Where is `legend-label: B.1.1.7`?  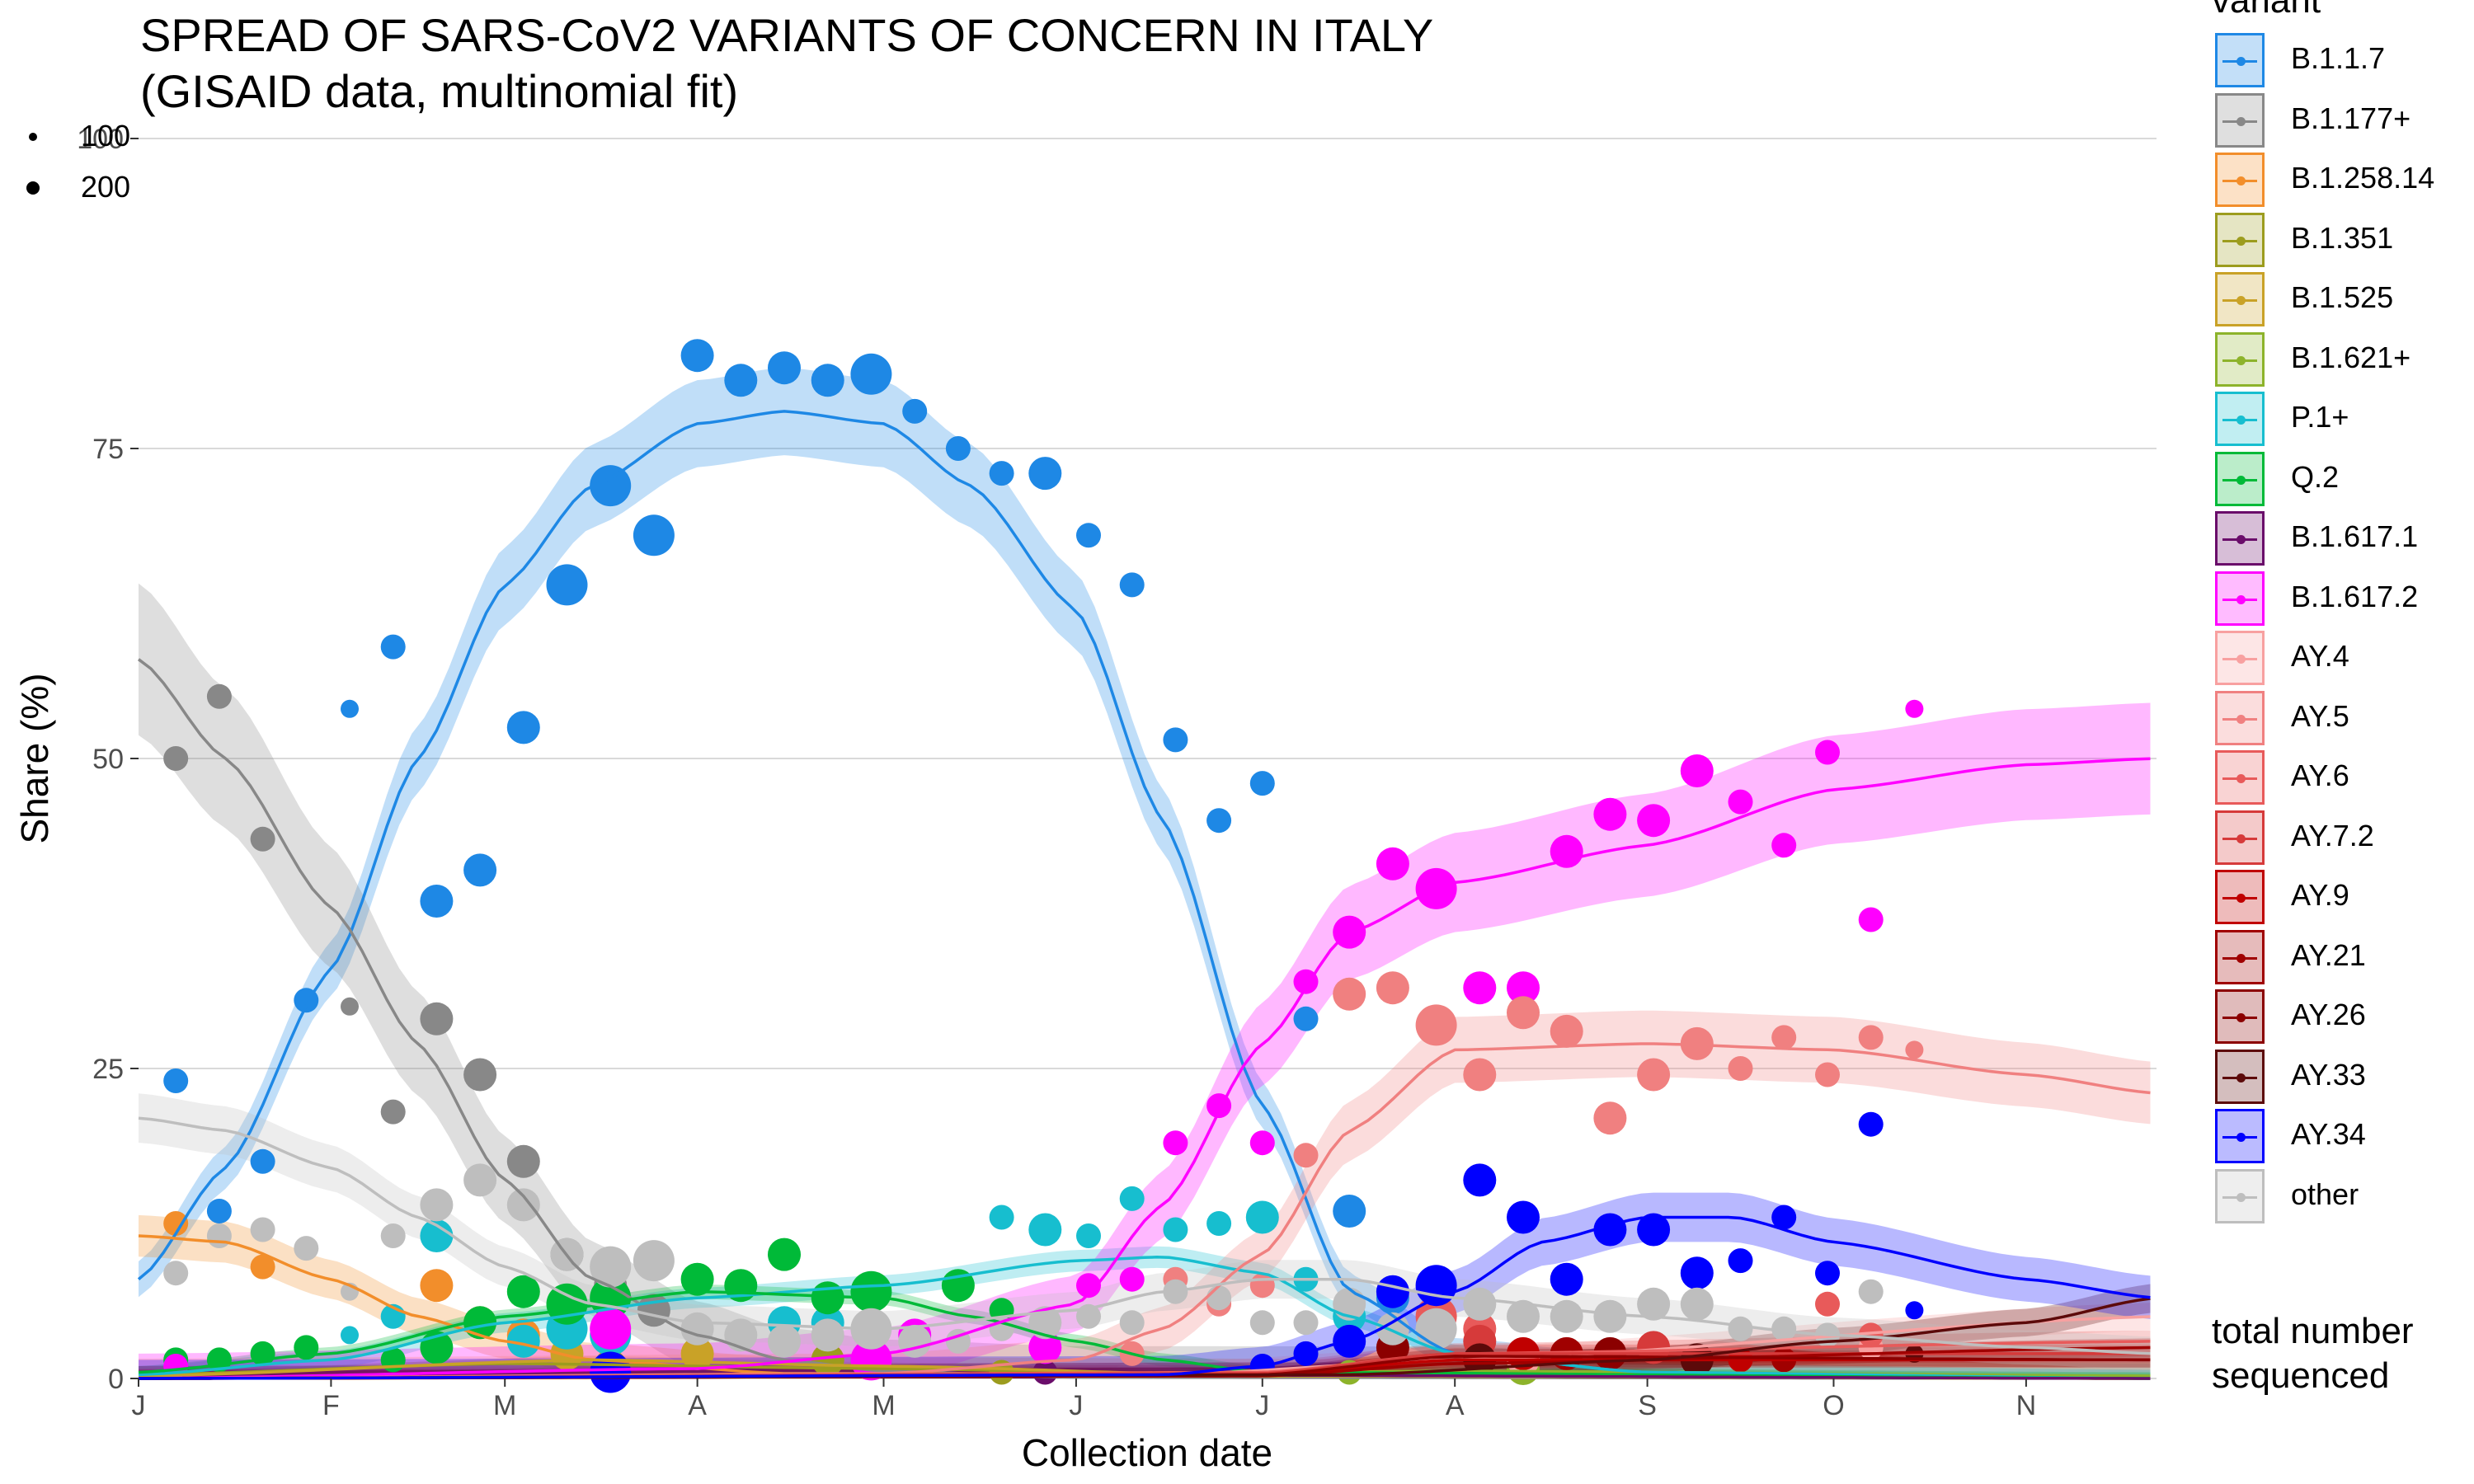
legend-label: B.1.1.7 is located at coordinates (2338, 58).